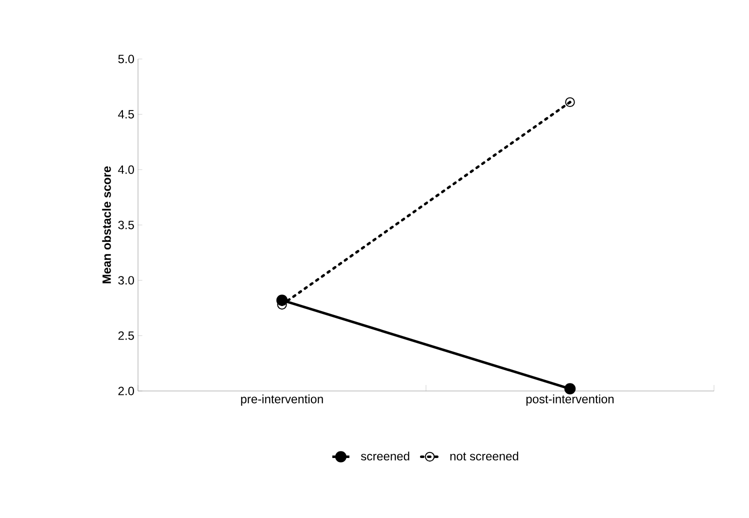 The image size is (749, 518). I want to click on y-tick-label: 4.0, so click(126, 169).